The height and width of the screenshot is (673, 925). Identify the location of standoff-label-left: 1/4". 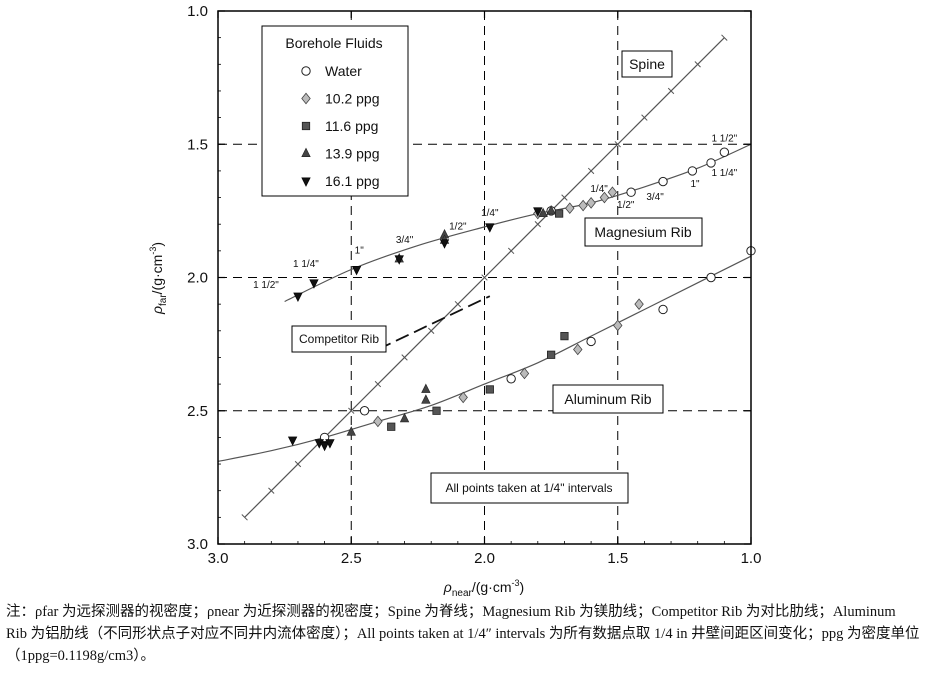
(490, 213).